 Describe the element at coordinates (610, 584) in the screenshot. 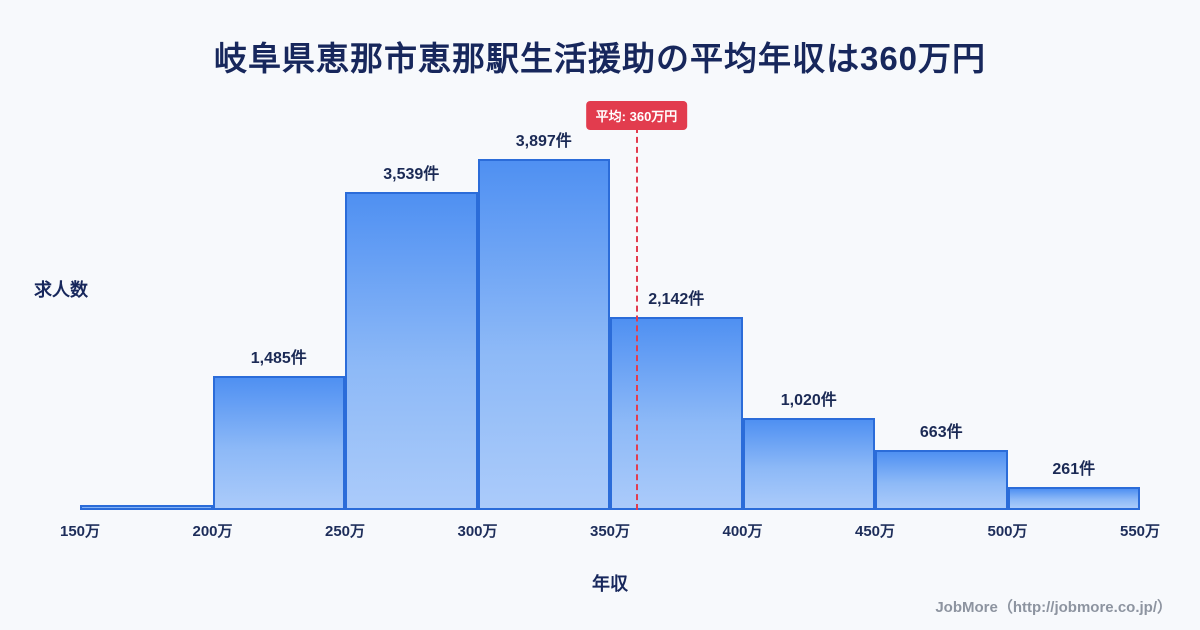

I see `x-axis-label: 年収` at that location.